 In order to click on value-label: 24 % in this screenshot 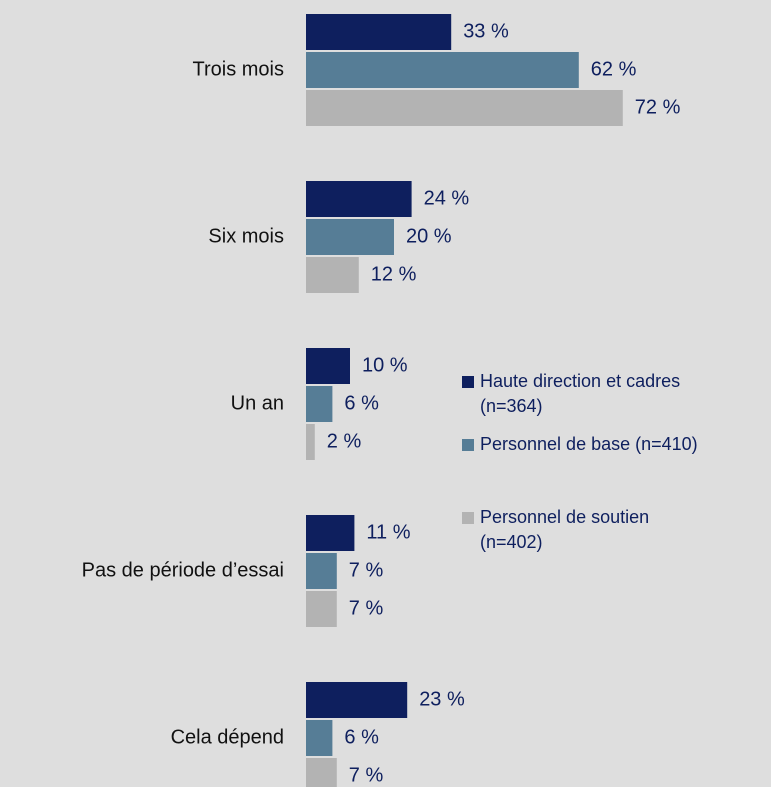, I will do `click(447, 198)`.